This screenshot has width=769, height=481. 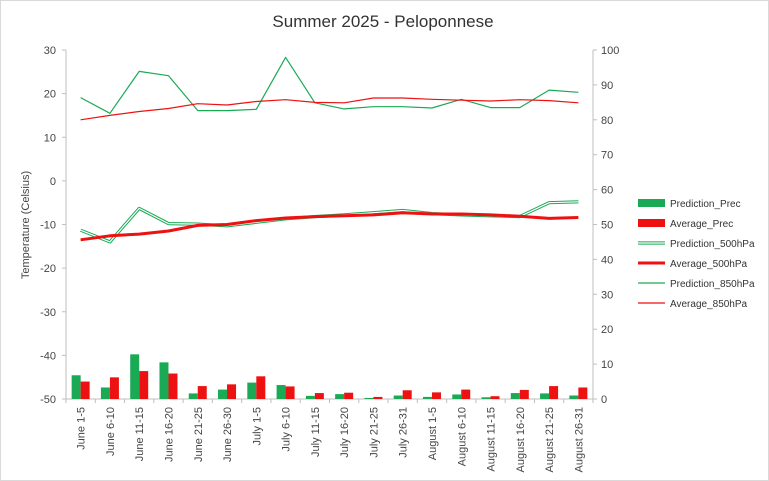 What do you see at coordinates (111, 431) in the screenshot?
I see `x-tick-label: June 6-10` at bounding box center [111, 431].